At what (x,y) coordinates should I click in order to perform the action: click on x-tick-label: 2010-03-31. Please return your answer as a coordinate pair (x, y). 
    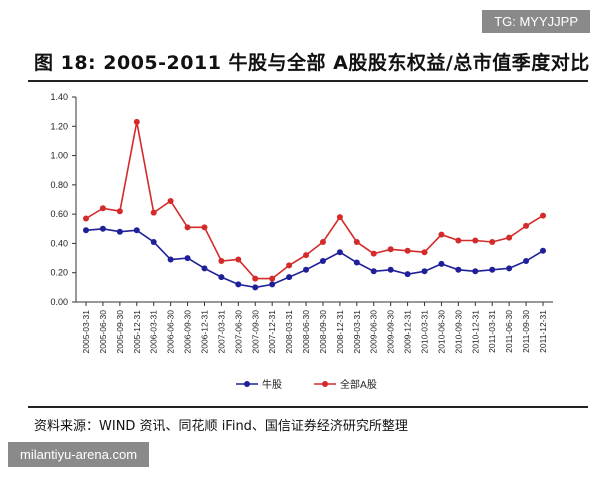
    Looking at the image, I should click on (425, 332).